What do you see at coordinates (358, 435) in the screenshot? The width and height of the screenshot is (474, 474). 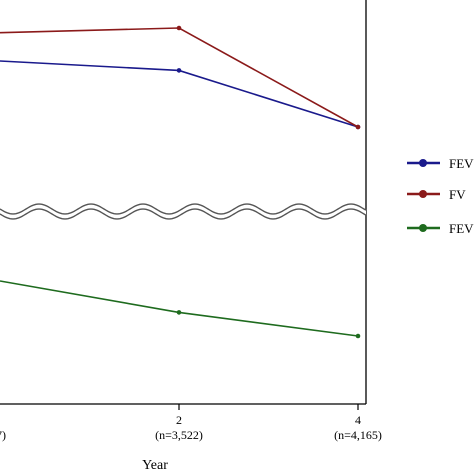 I see `x-tick-sublabel-1: (n=4,165)` at bounding box center [358, 435].